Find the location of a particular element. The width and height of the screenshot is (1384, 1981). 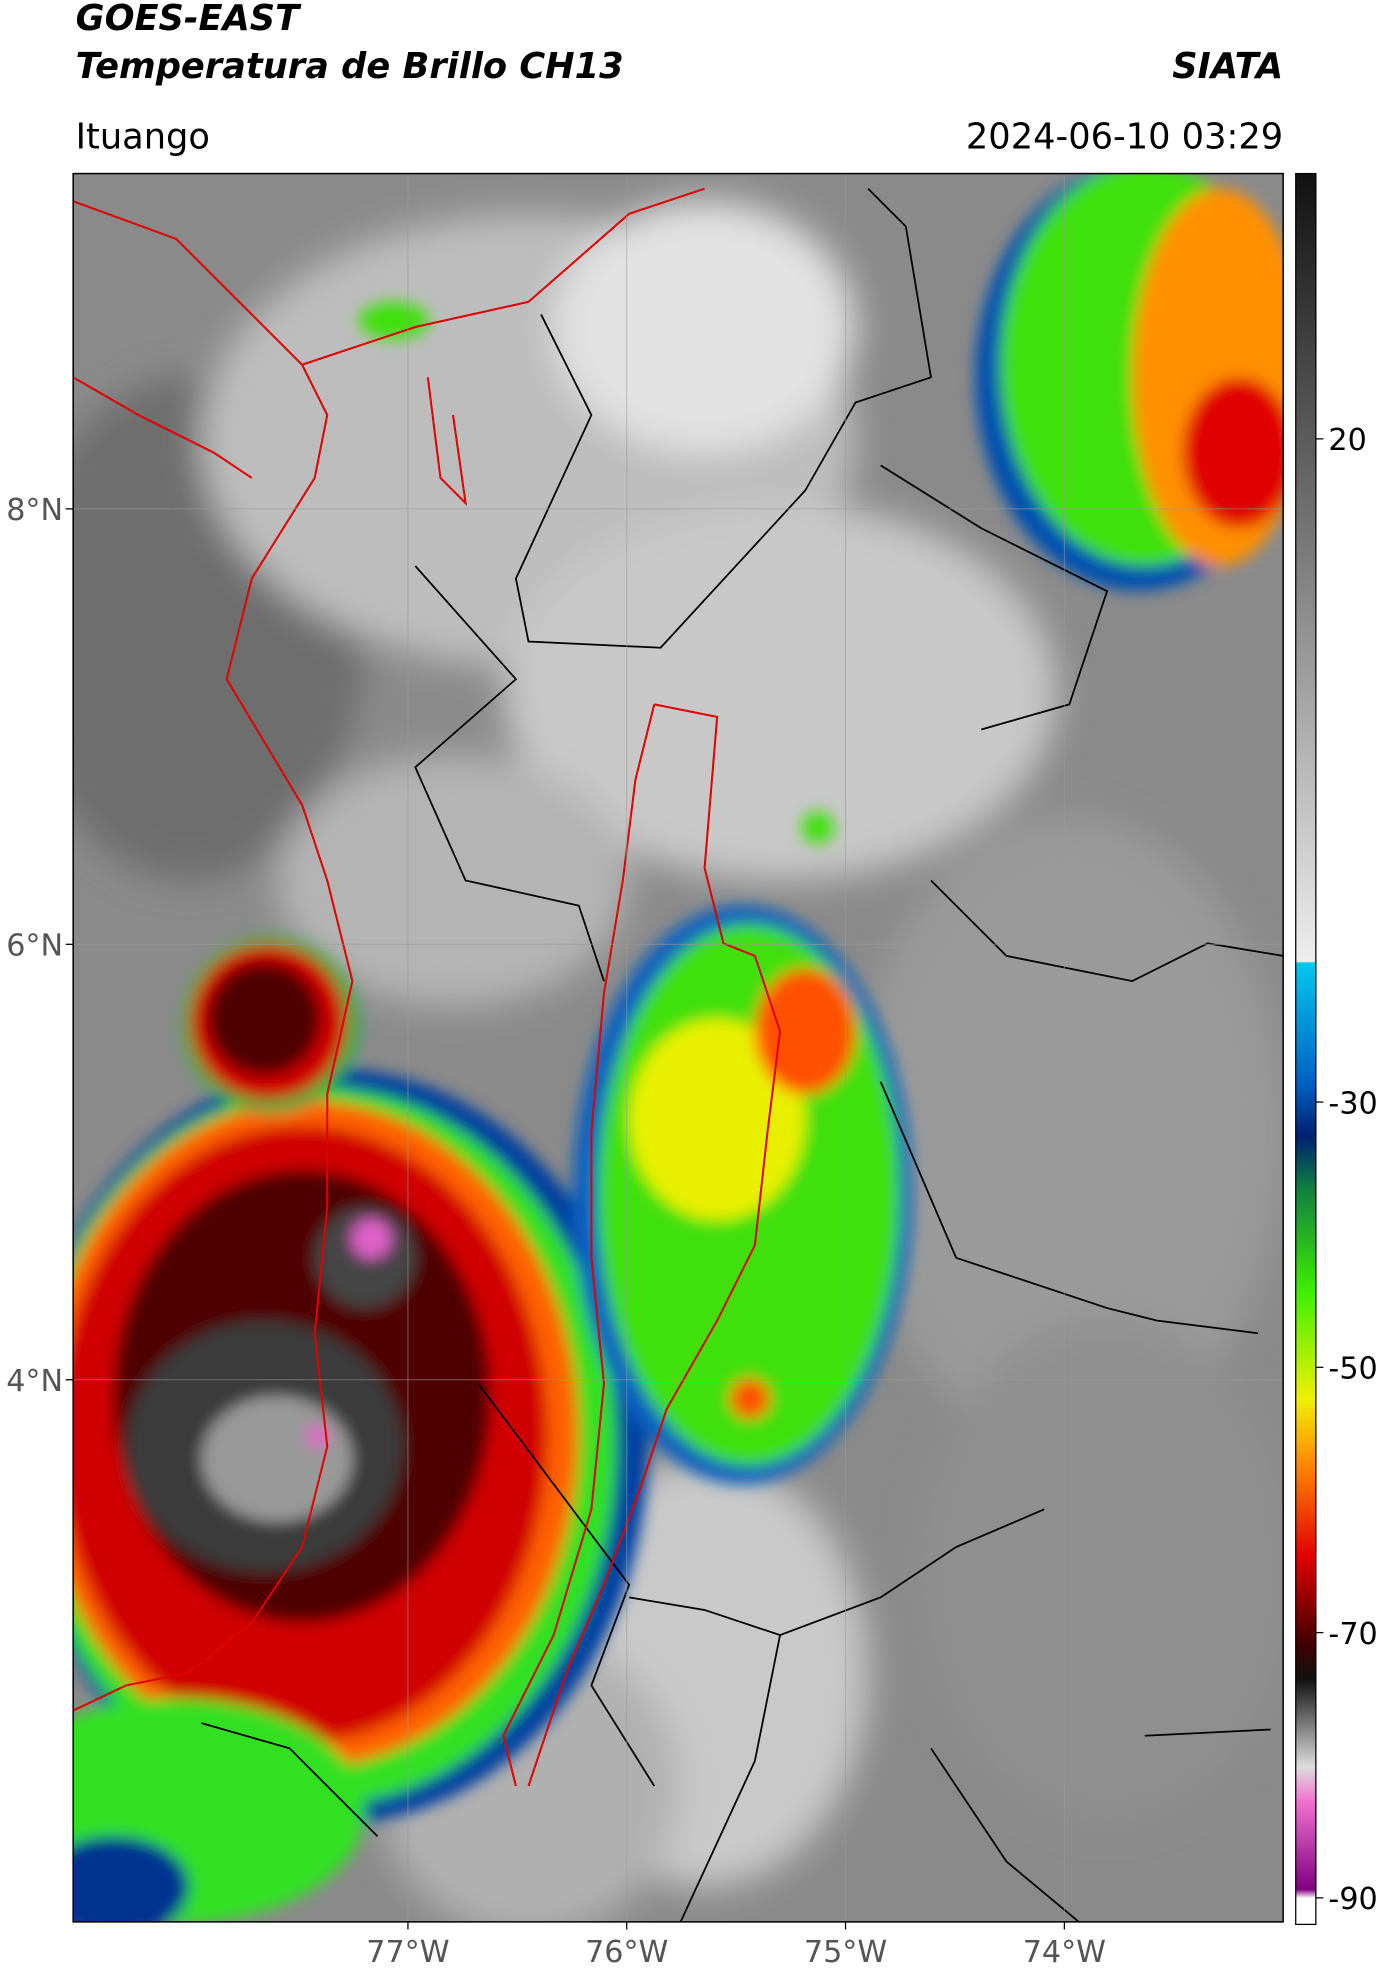

colorbar-tick-label: -50 is located at coordinates (1352, 1369).